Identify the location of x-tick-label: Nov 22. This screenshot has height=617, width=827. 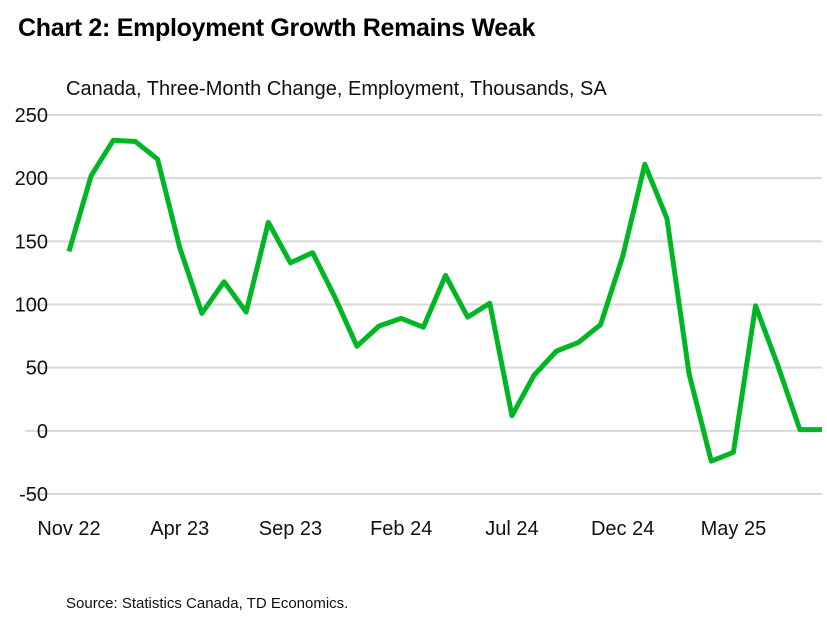
(68, 529).